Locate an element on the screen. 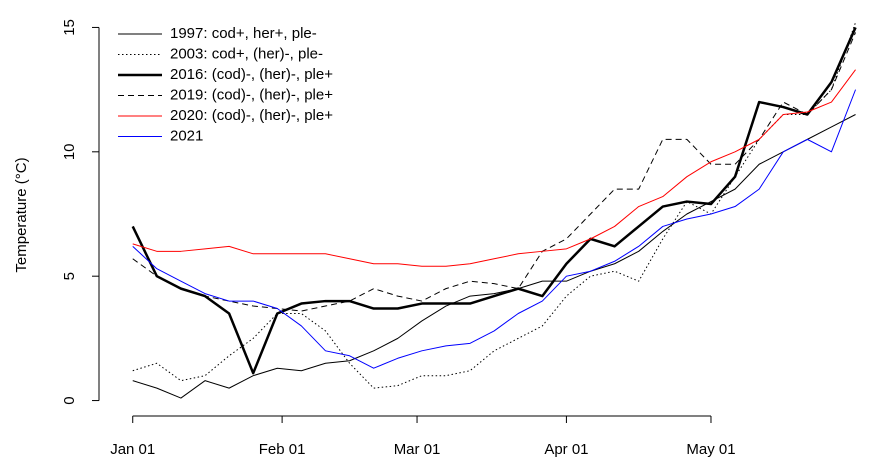 This screenshot has width=873, height=461. x-tick-label: Jan 01 is located at coordinates (132, 449).